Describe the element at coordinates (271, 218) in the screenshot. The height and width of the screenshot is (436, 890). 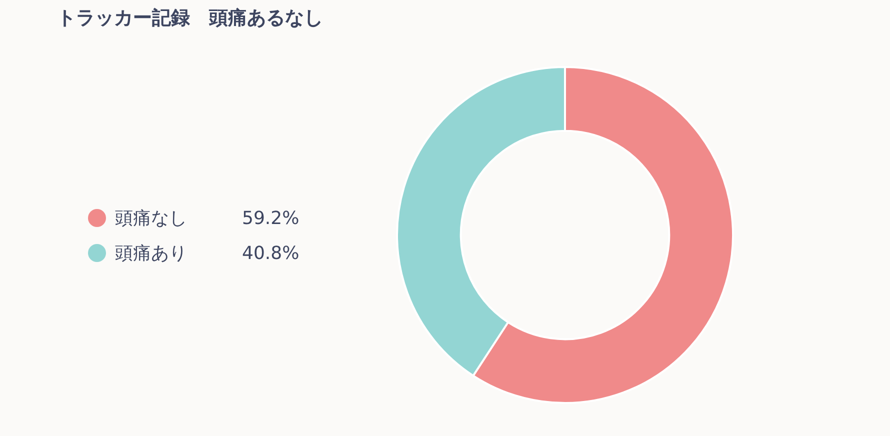
I see `data-label: 59.2%` at that location.